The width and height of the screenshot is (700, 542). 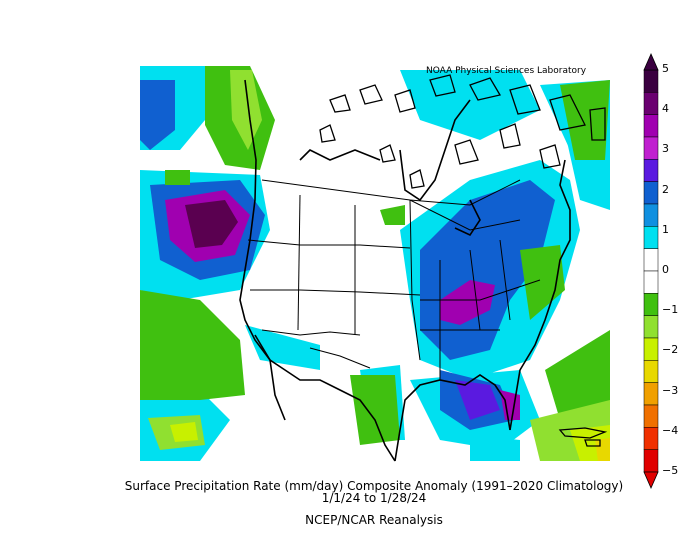 What do you see at coordinates (665, 229) in the screenshot?
I see `colorbar-tick-label: 1` at bounding box center [665, 229].